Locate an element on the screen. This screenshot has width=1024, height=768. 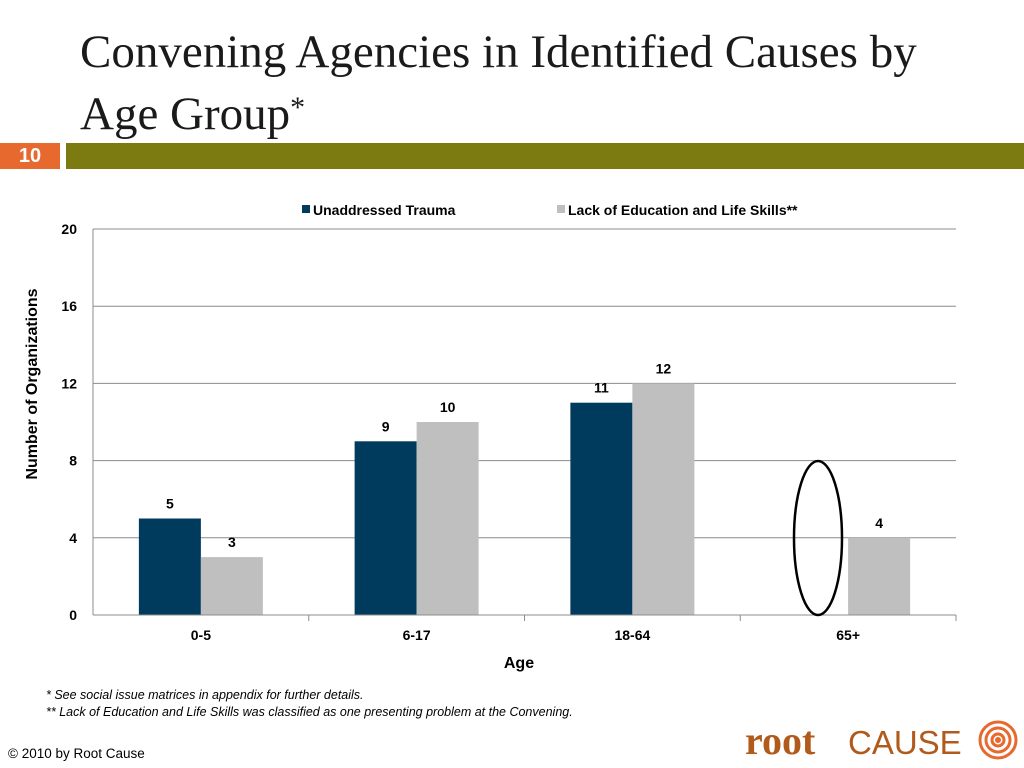
y-tick-label: 0 is located at coordinates (73, 615).